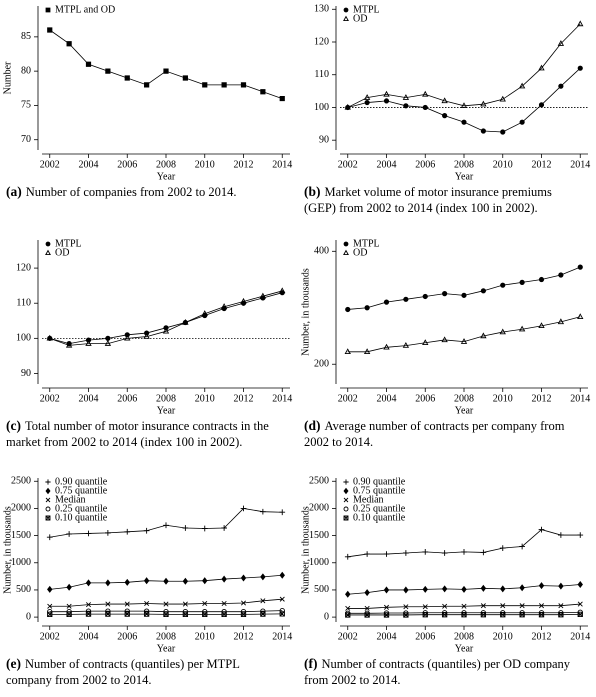 The width and height of the screenshot is (596, 697). What do you see at coordinates (348, 398) in the screenshot?
I see `x-tick-label: 2002` at bounding box center [348, 398].